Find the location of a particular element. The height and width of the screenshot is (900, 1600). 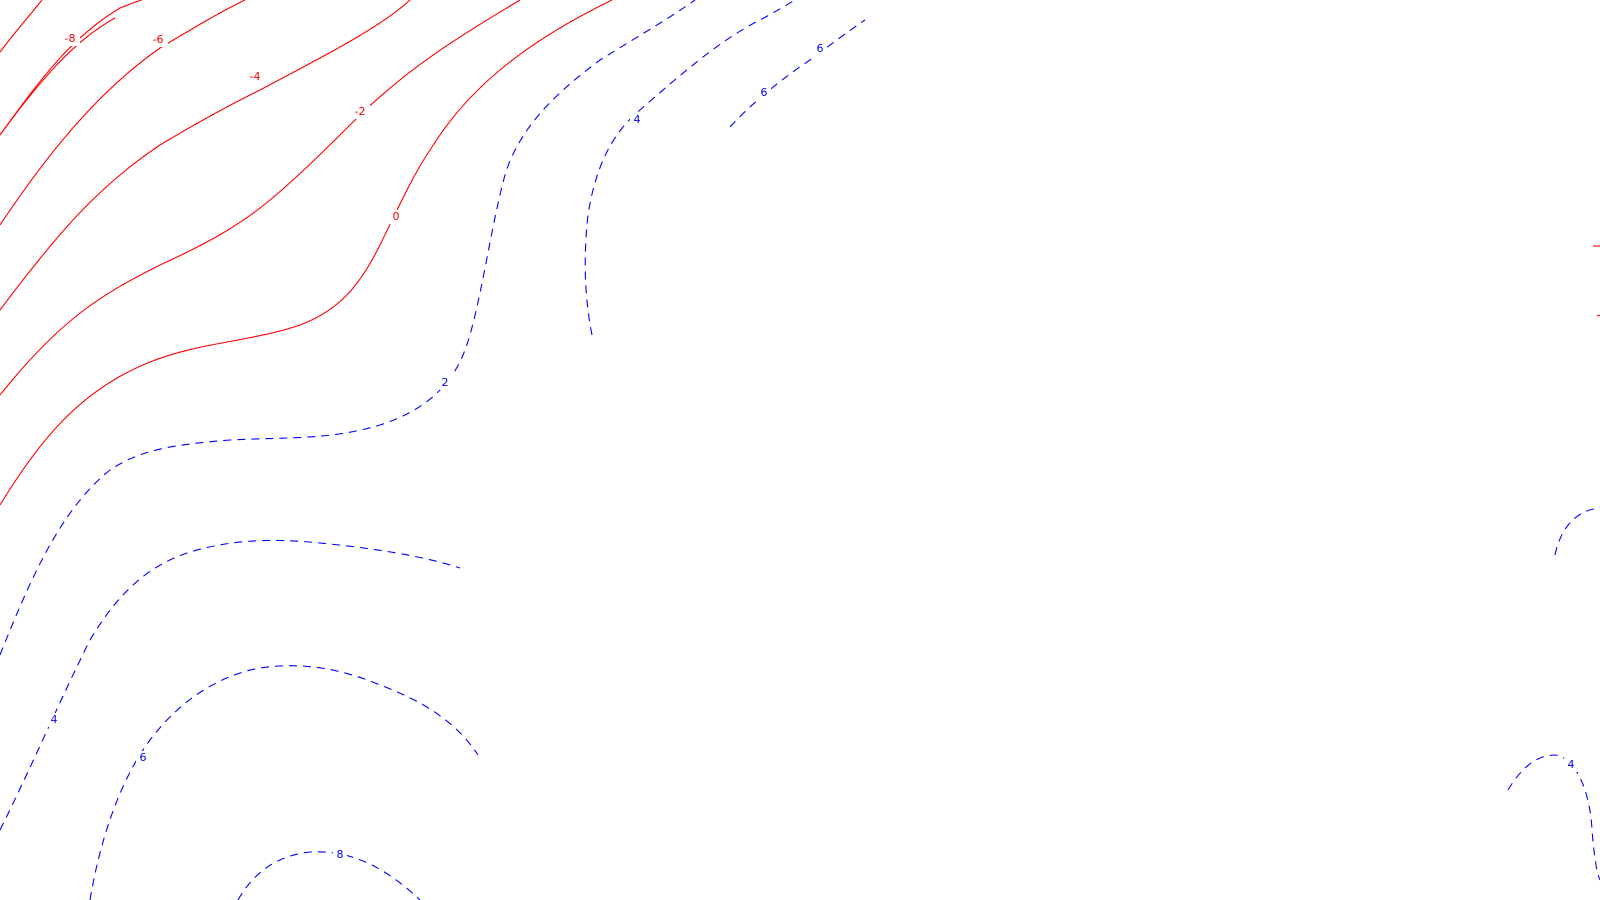

contour-label-pos4-right: 4 is located at coordinates (1571, 764).